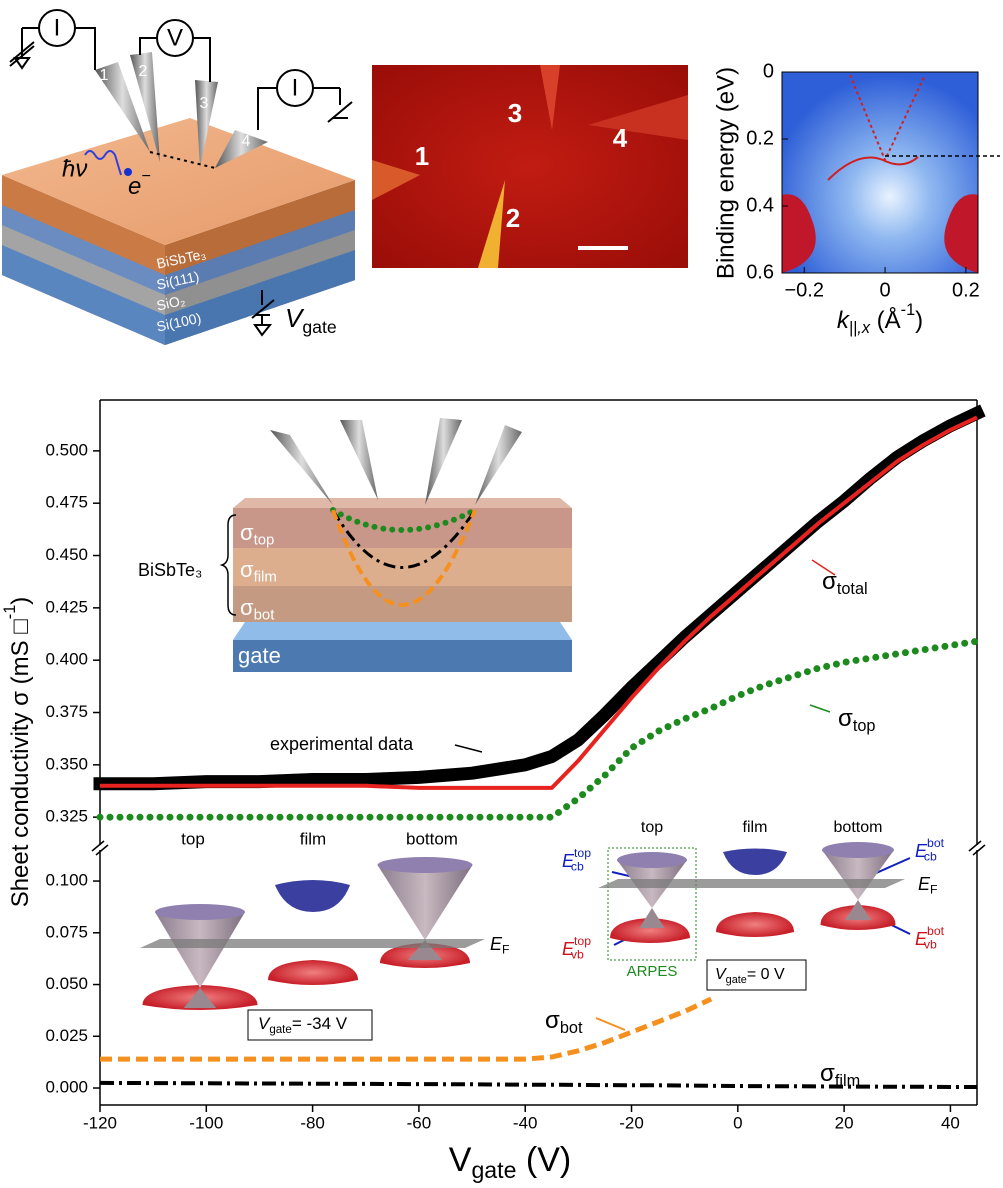 The height and width of the screenshot is (1188, 1003). Describe the element at coordinates (20, 763) in the screenshot. I see `text-part: Sheet conductivity σ (mS □` at that location.